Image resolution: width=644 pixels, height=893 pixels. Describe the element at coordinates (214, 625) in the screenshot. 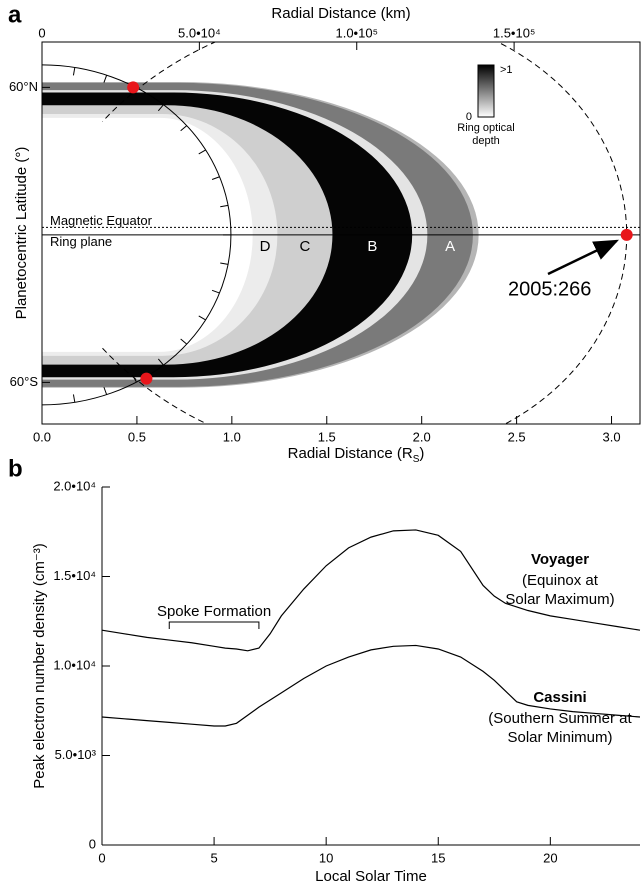

I see `bracket` at that location.